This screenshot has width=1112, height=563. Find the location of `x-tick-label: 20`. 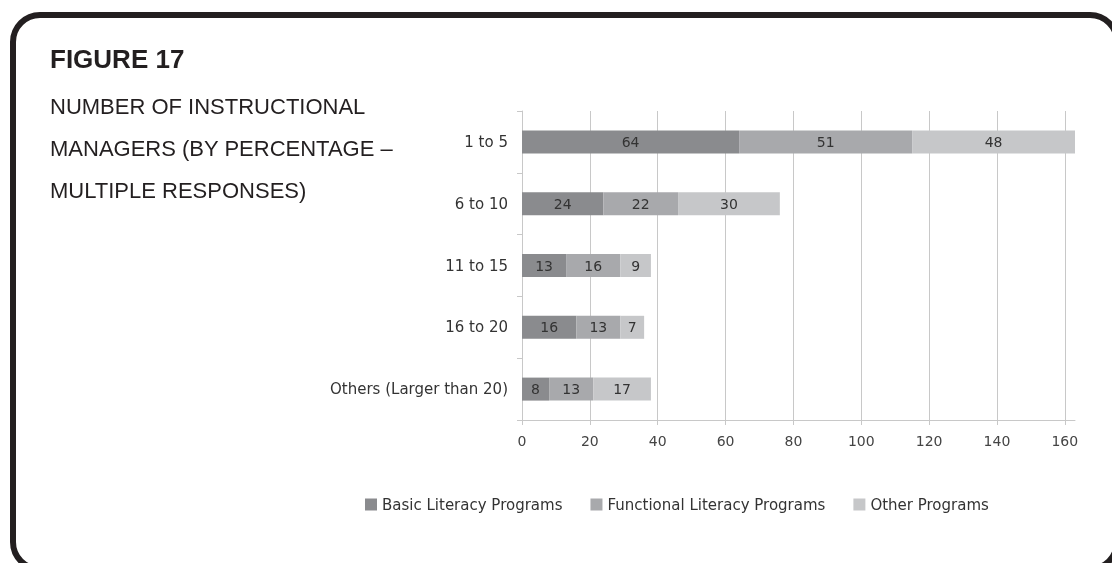

x-tick-label: 20 is located at coordinates (589, 441).